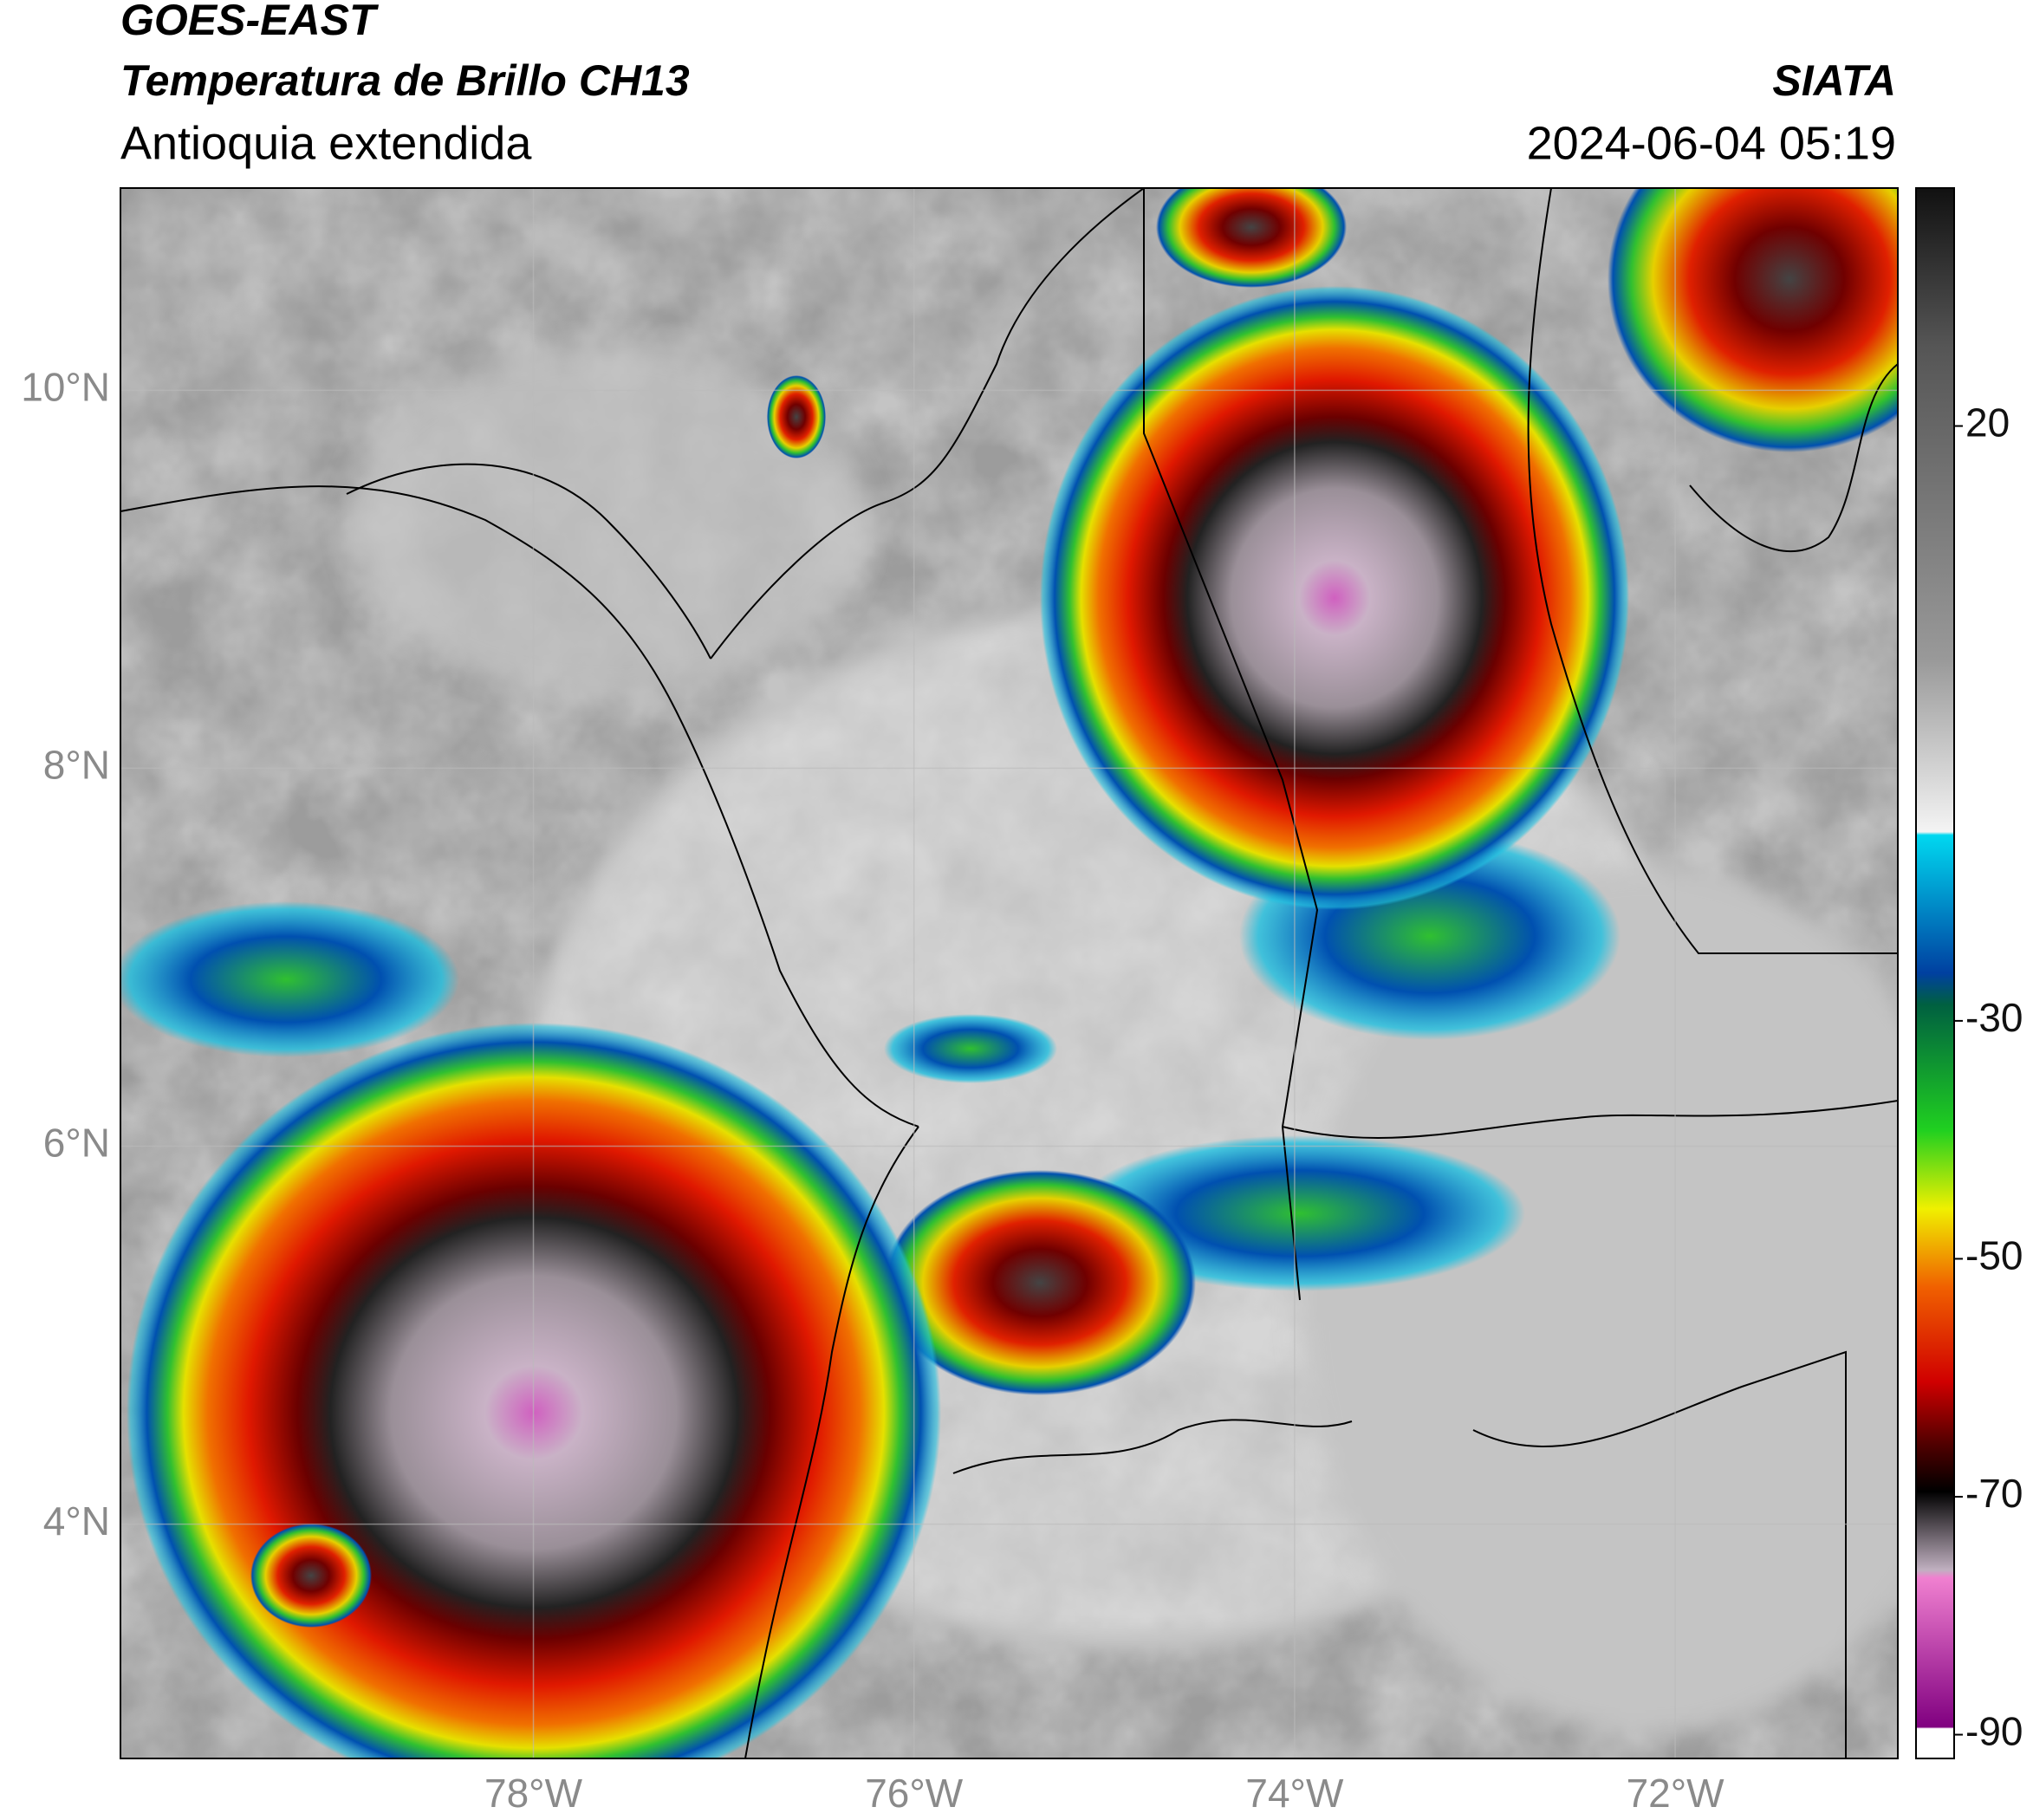 The height and width of the screenshot is (1820, 2033). I want to click on source: SIATA, so click(1834, 80).